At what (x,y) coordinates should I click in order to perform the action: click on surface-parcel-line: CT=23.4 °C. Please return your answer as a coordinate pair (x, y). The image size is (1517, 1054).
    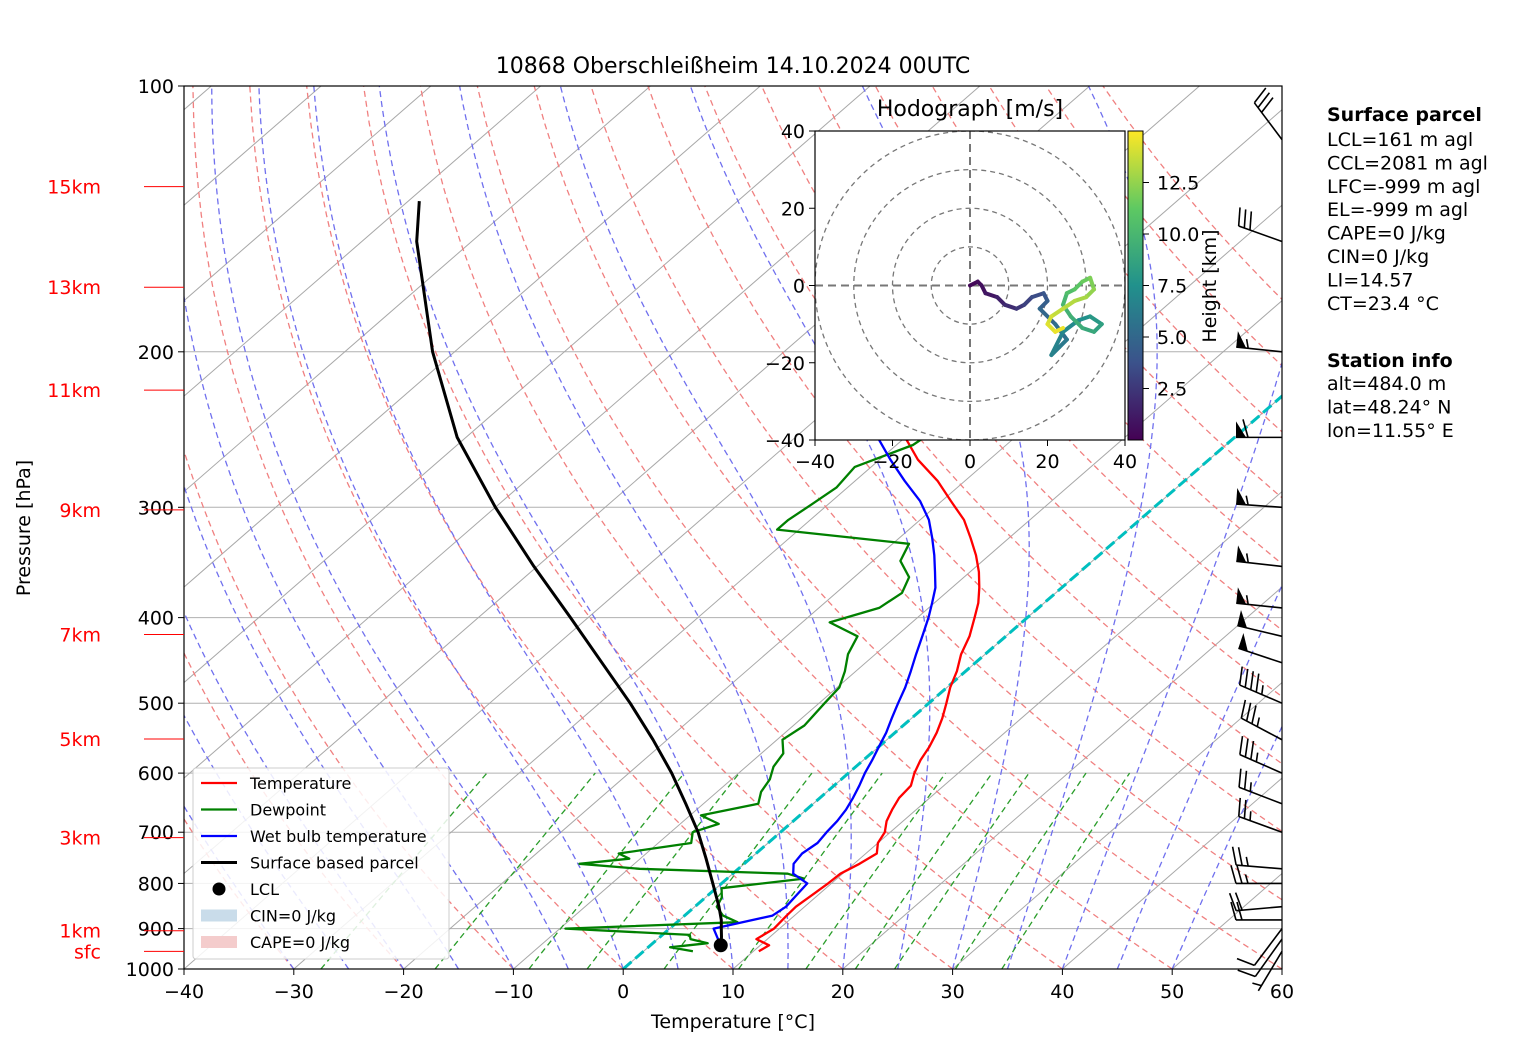
    Looking at the image, I should click on (1383, 304).